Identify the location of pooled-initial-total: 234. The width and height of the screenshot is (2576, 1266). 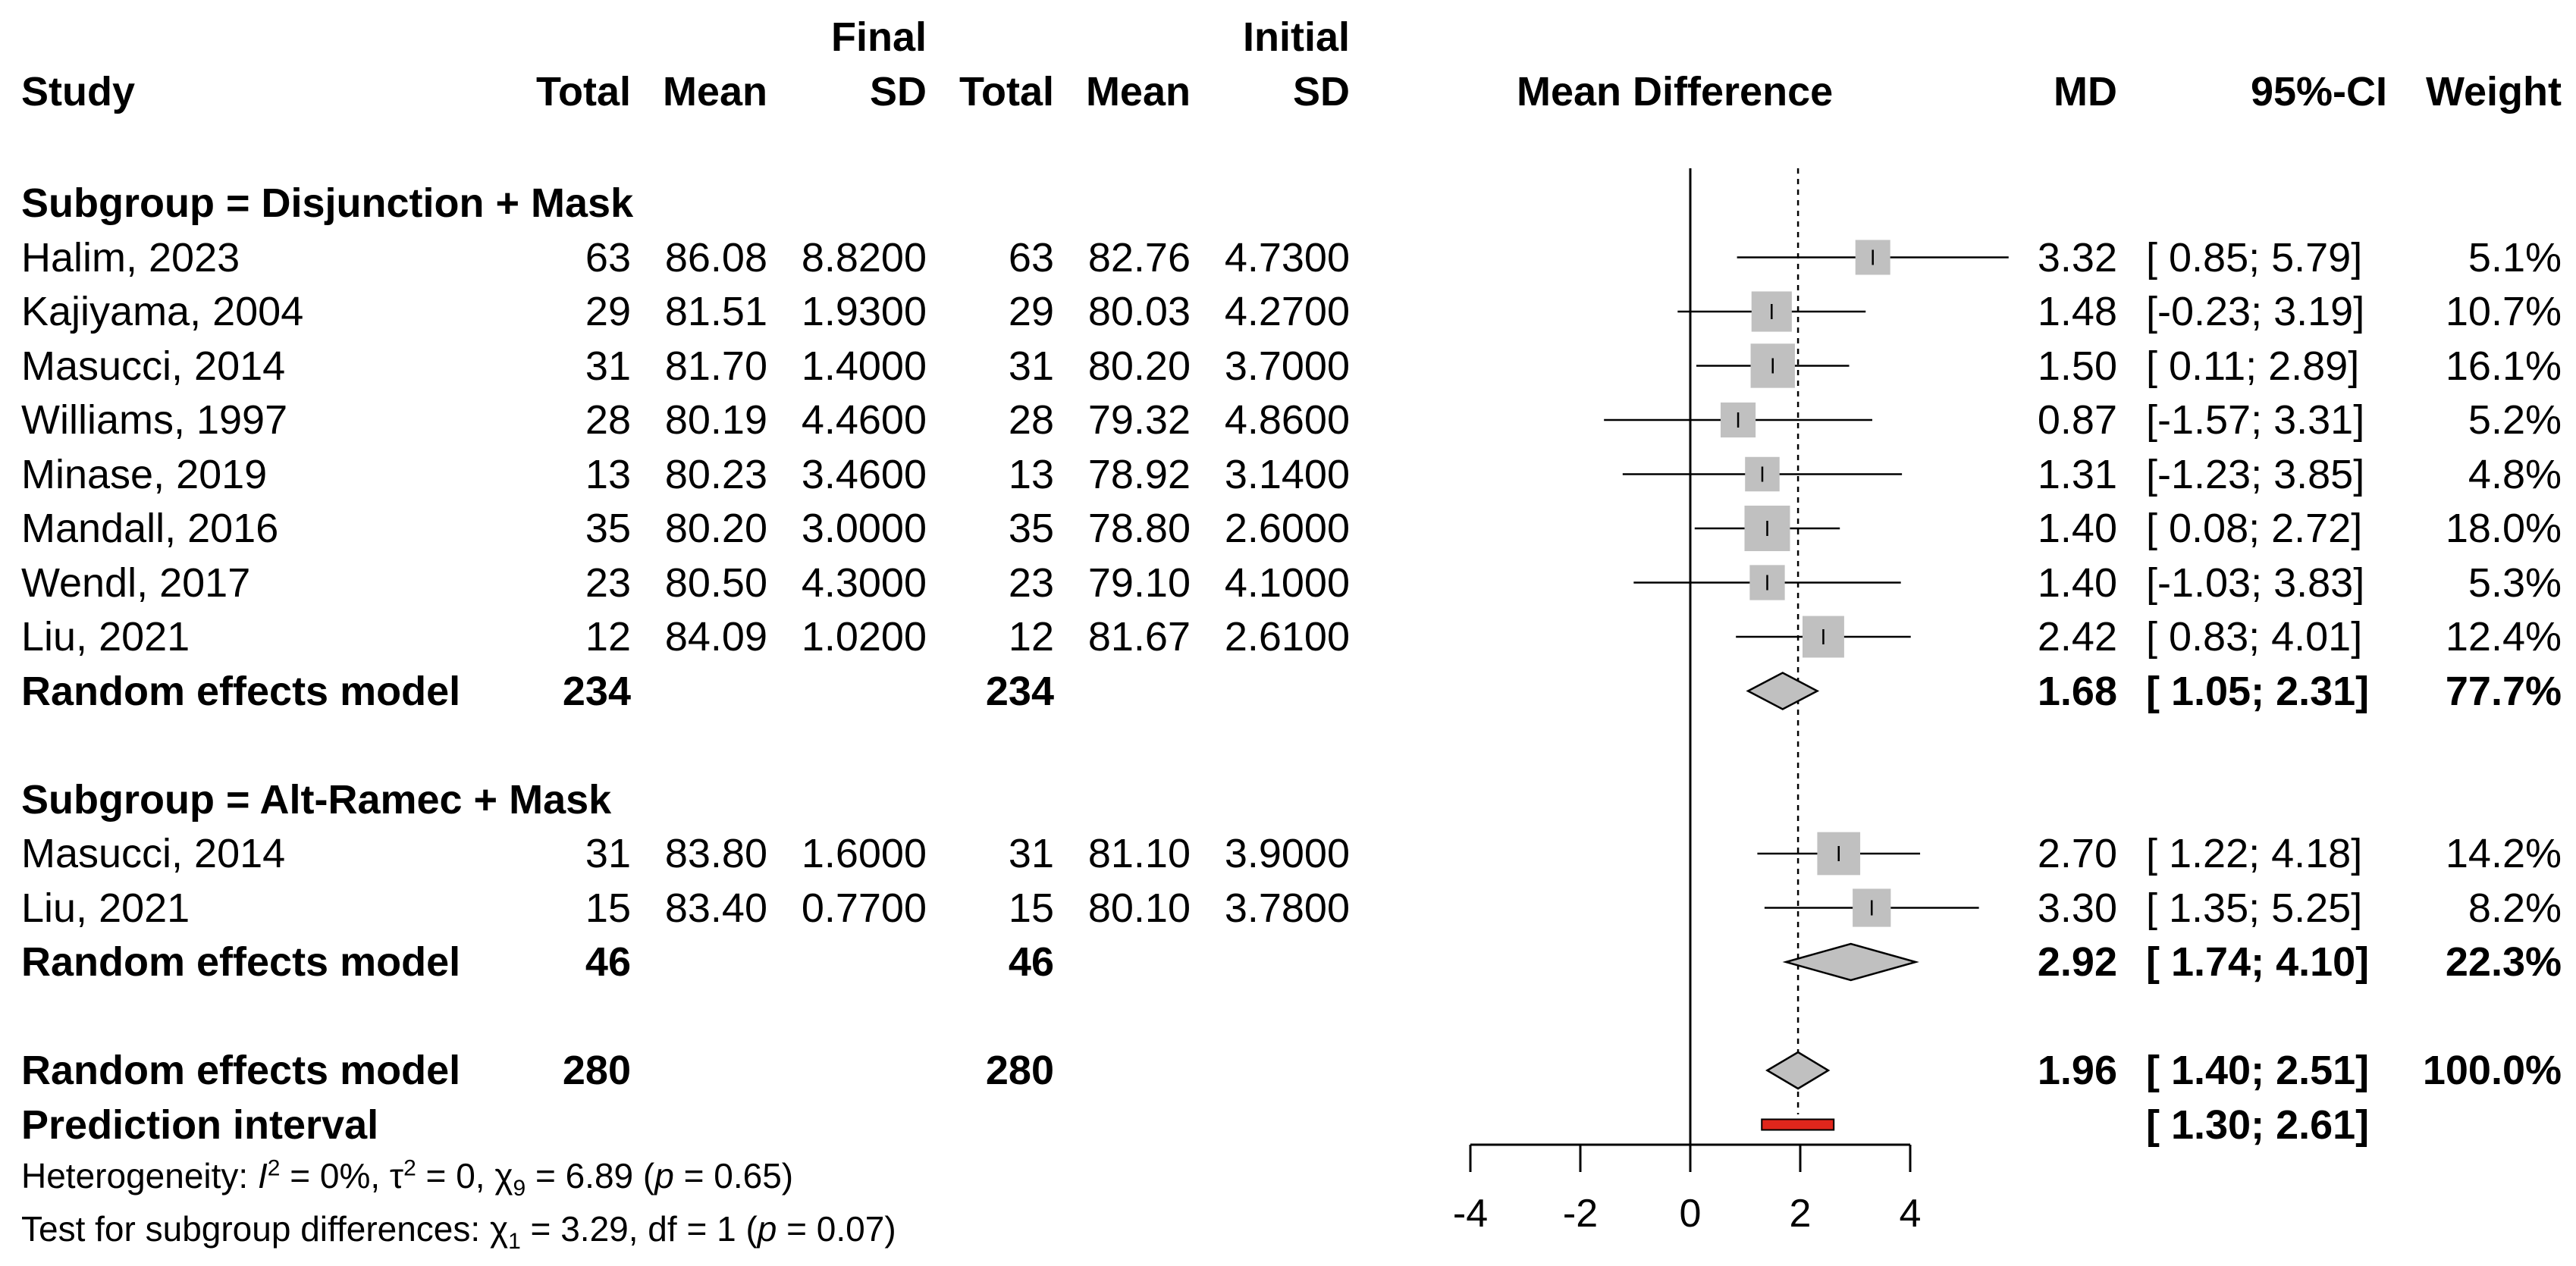
(1019, 691).